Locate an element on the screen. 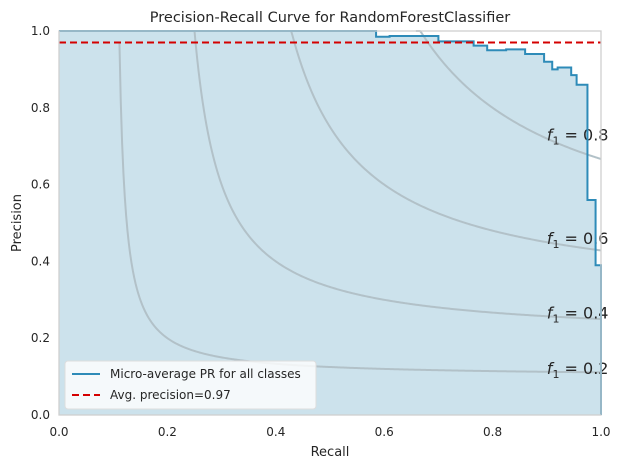 The height and width of the screenshot is (468, 620). iso-f1-label-0-2: f1 = 0.2 is located at coordinates (578, 370).